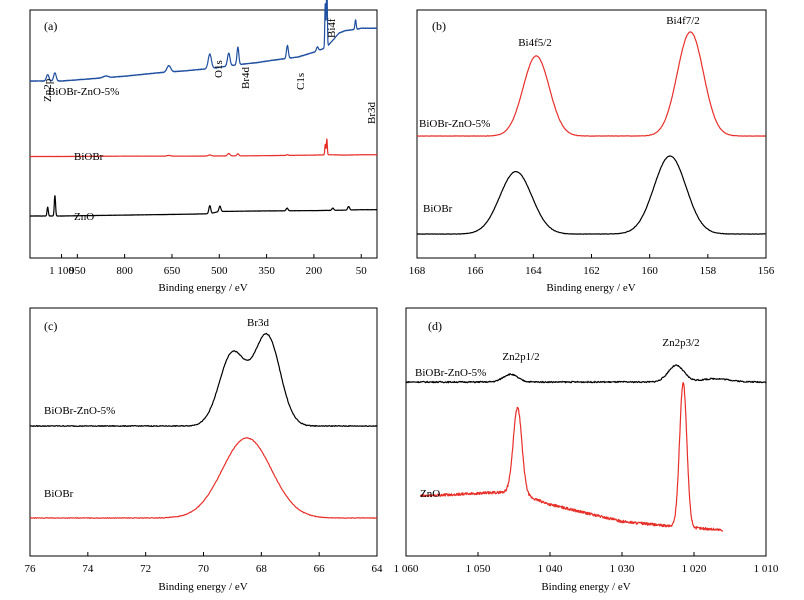 This screenshot has height=600, width=804. I want to click on annot-d-zn2p32: Zn2p3/2, so click(680, 343).